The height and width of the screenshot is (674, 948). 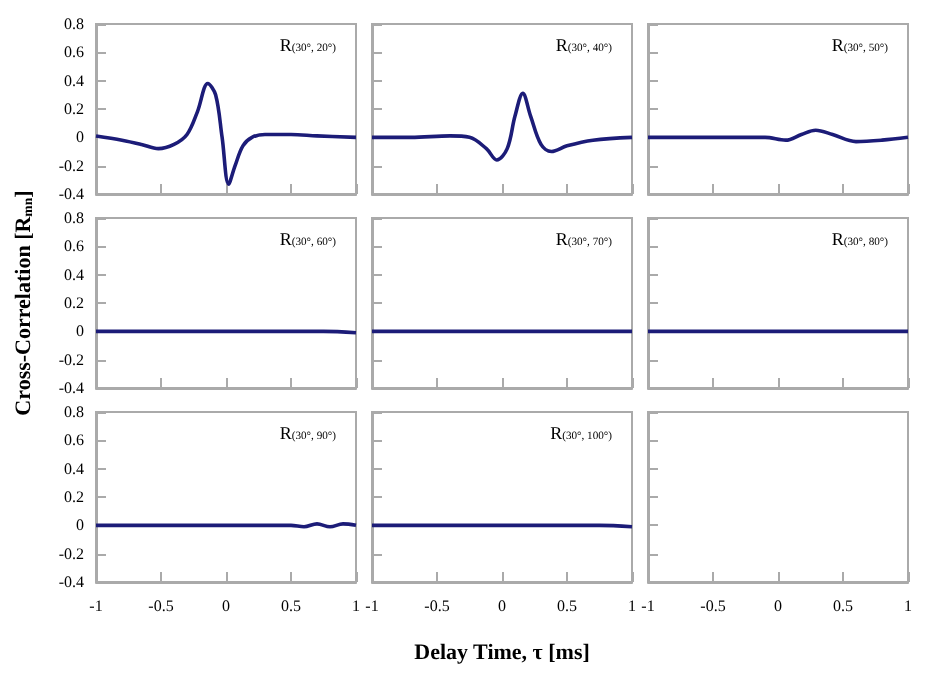 I want to click on x-axis-title: Delay Time, τ [ms], so click(x=502, y=653).